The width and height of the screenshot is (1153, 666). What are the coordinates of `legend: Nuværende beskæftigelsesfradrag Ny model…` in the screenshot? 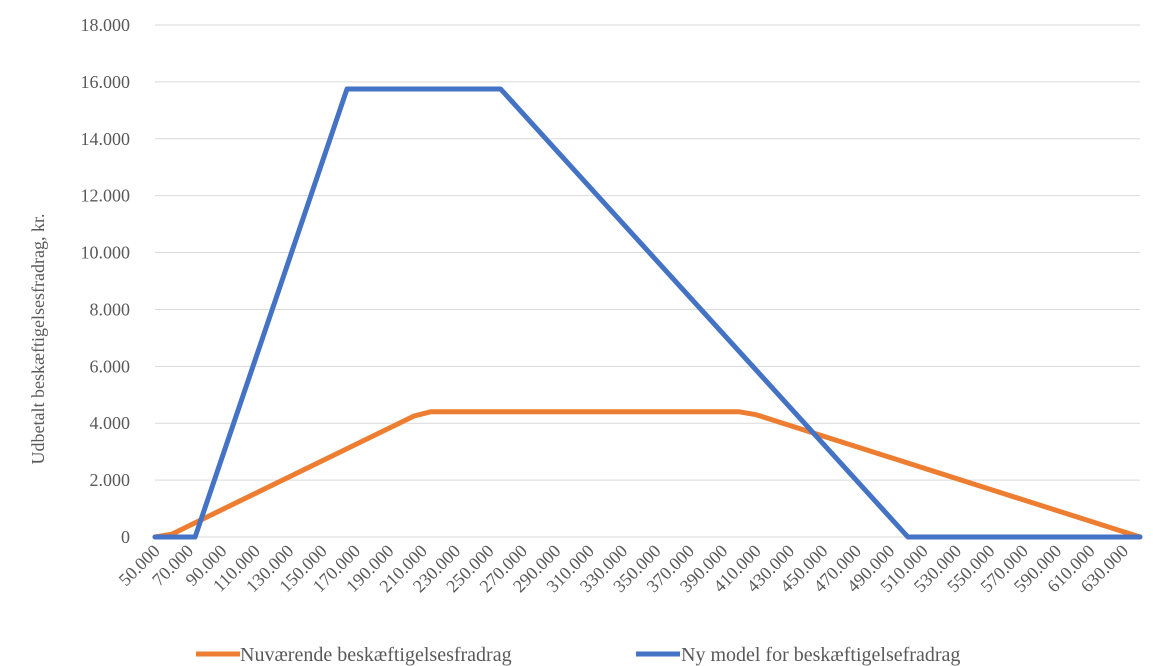 It's located at (578, 655).